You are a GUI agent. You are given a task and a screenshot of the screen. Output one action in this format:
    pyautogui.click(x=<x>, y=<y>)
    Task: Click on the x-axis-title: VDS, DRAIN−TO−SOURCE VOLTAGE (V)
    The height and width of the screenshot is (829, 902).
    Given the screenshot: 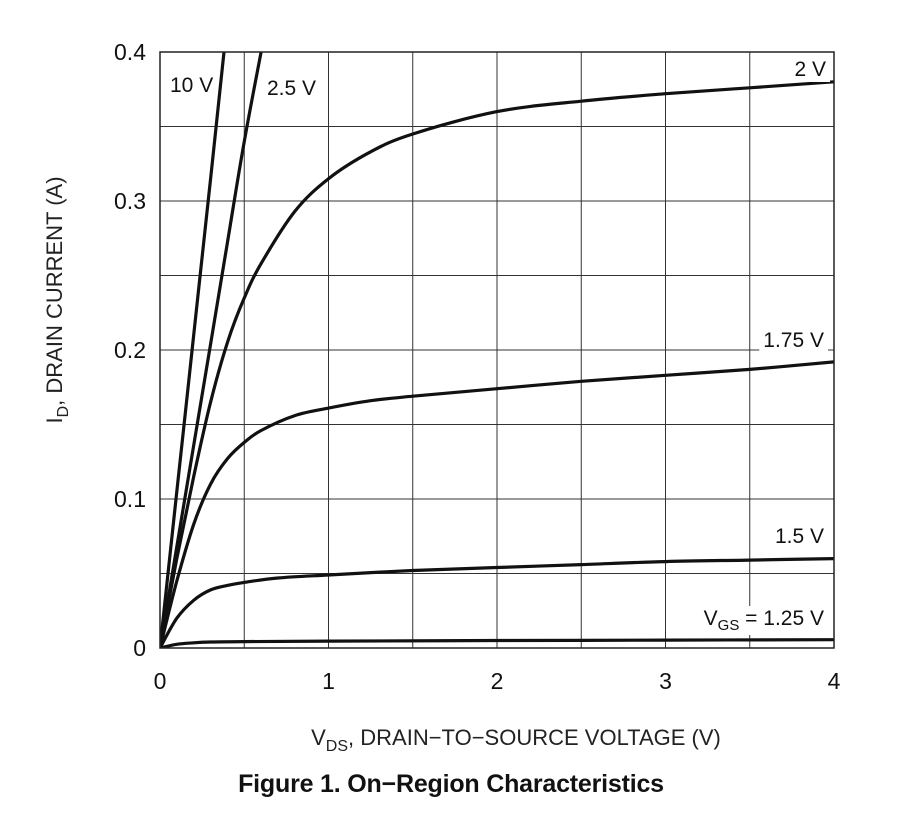 What is the action you would take?
    pyautogui.click(x=516, y=740)
    